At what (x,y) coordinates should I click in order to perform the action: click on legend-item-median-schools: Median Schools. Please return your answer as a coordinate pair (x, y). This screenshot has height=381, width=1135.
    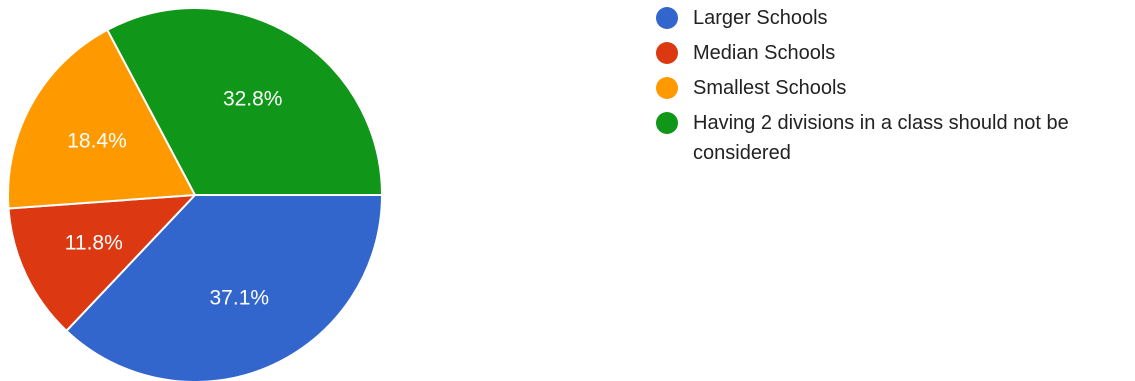
    Looking at the image, I should click on (891, 53).